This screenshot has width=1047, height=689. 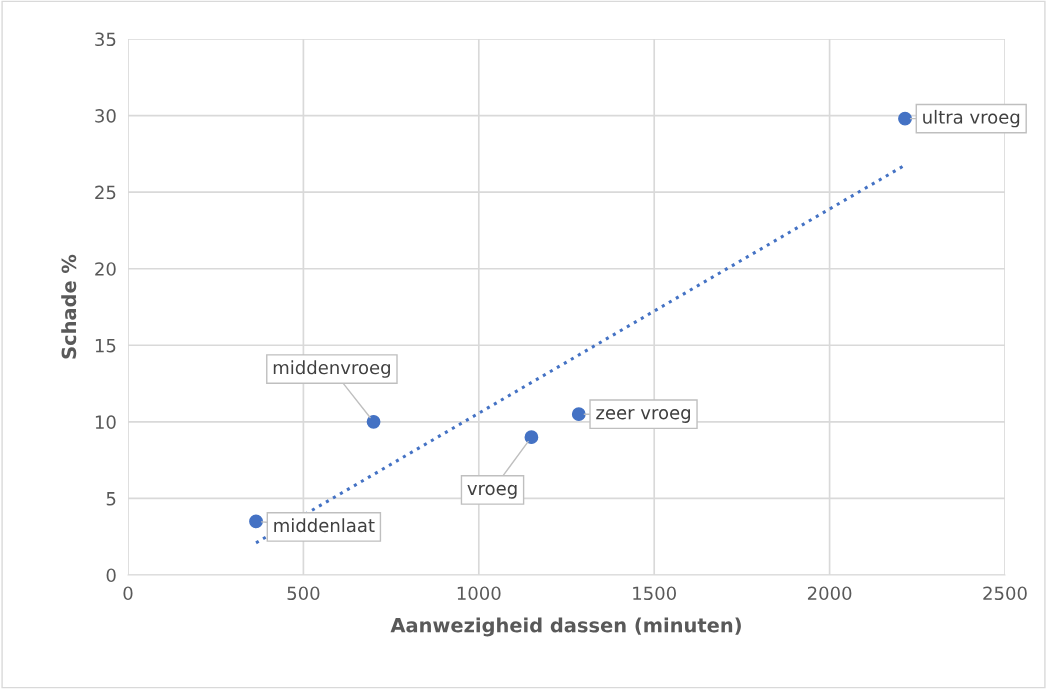 What do you see at coordinates (643, 416) in the screenshot?
I see `annotation: zeer vroeg` at bounding box center [643, 416].